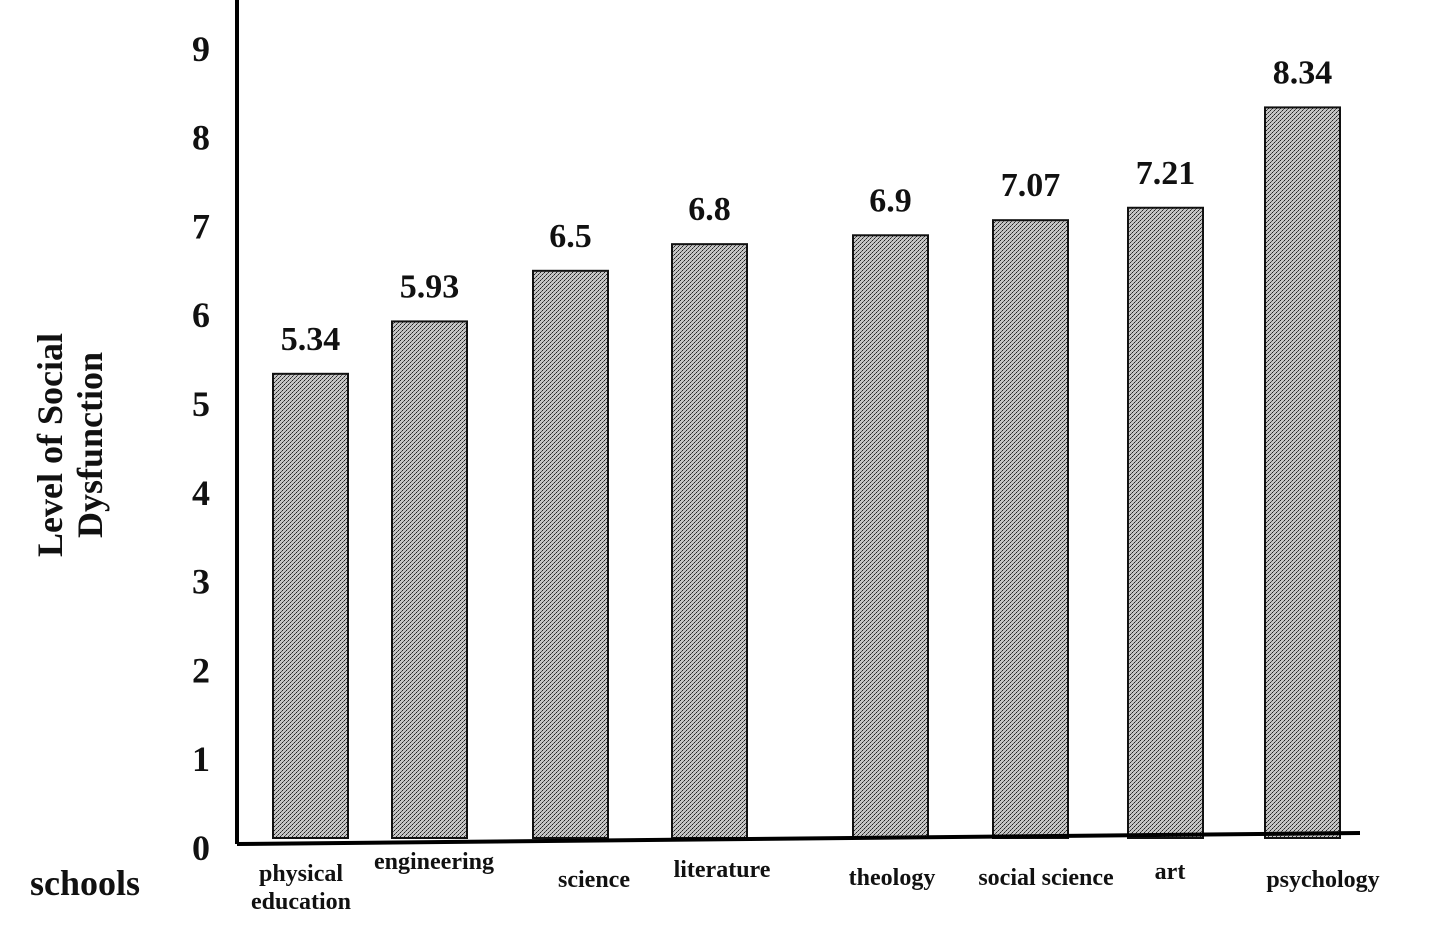 This screenshot has height=935, width=1445. I want to click on category-label: theology, so click(892, 878).